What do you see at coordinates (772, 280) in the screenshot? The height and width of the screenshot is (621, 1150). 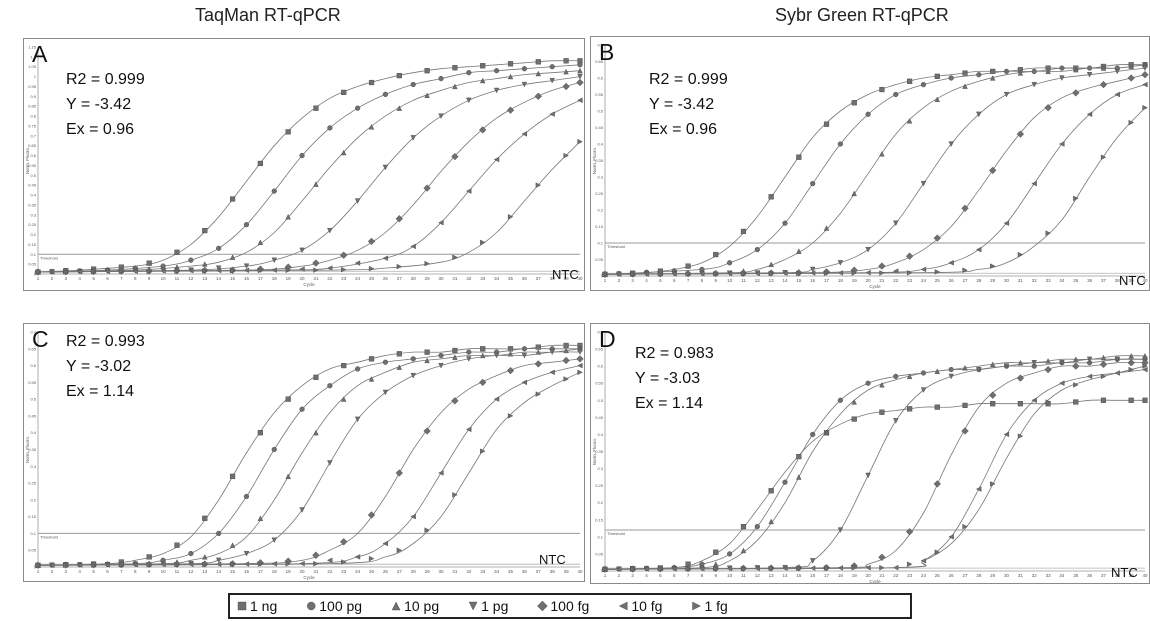 I see `x-tick-label: 13` at bounding box center [772, 280].